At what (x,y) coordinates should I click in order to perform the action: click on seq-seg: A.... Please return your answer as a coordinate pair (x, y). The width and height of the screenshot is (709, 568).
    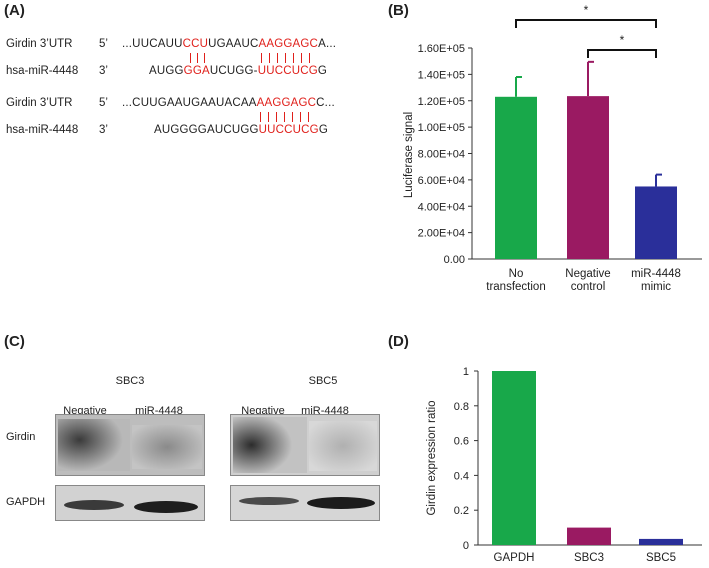
    Looking at the image, I should click on (327, 44).